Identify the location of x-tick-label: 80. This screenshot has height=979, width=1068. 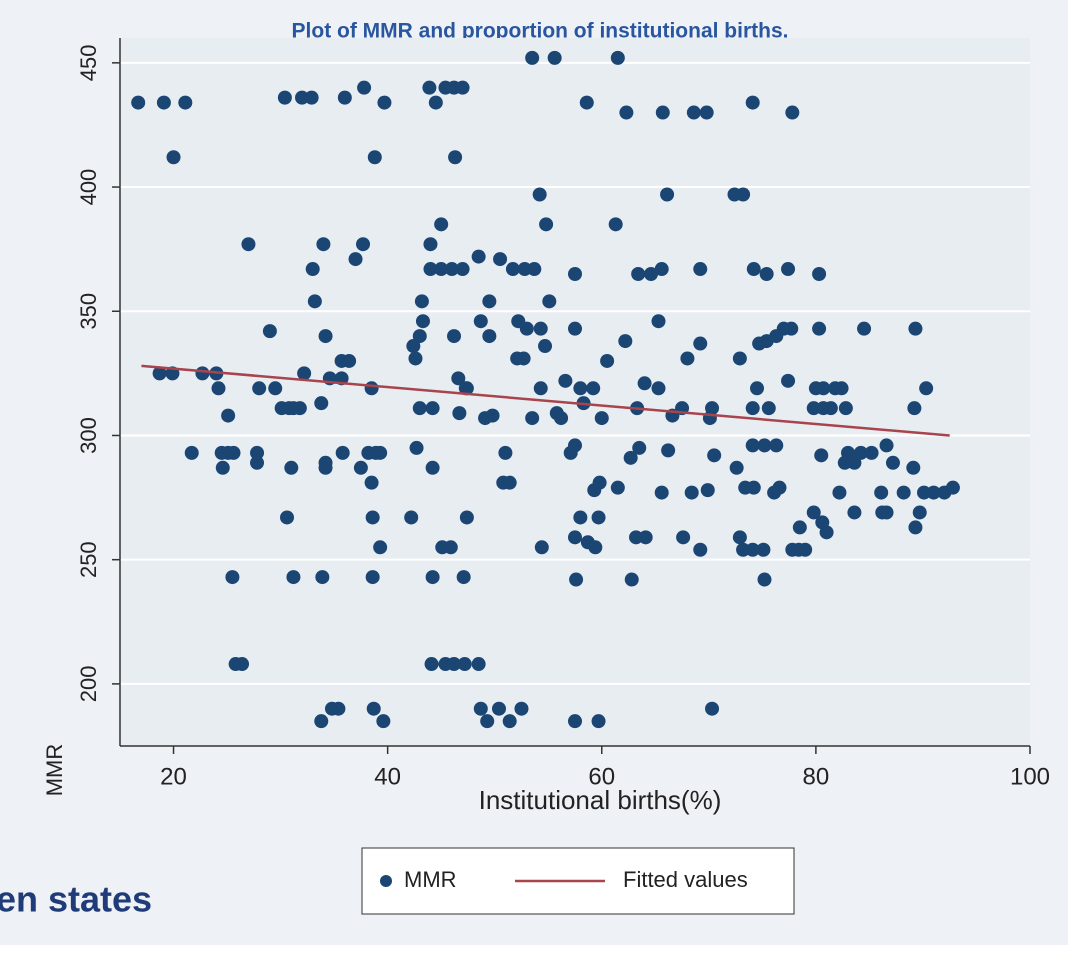
(816, 776).